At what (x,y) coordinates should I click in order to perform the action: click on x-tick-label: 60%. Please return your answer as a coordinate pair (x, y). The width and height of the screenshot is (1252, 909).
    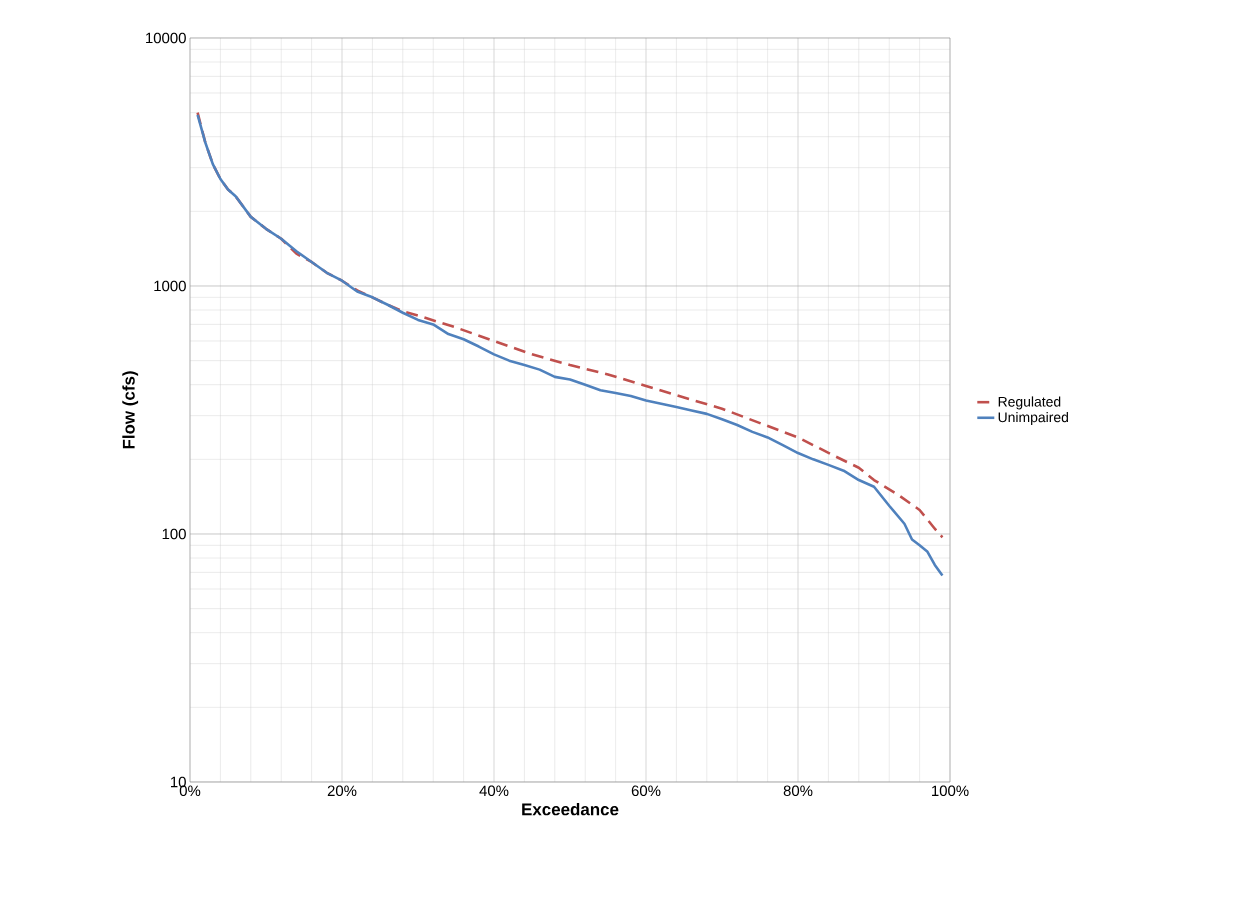
    Looking at the image, I should click on (646, 791).